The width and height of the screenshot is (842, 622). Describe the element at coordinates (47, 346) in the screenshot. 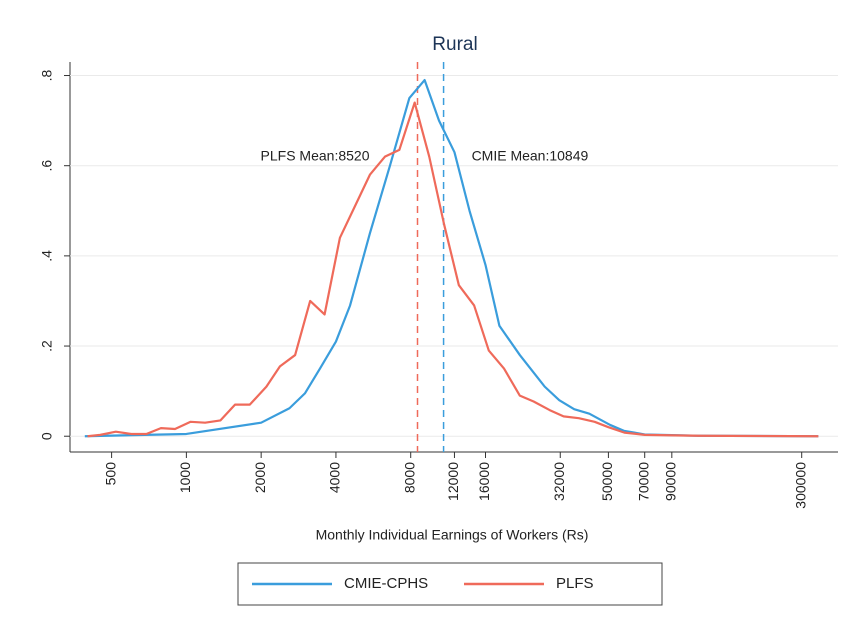

I see `y-tick-label: .2` at that location.